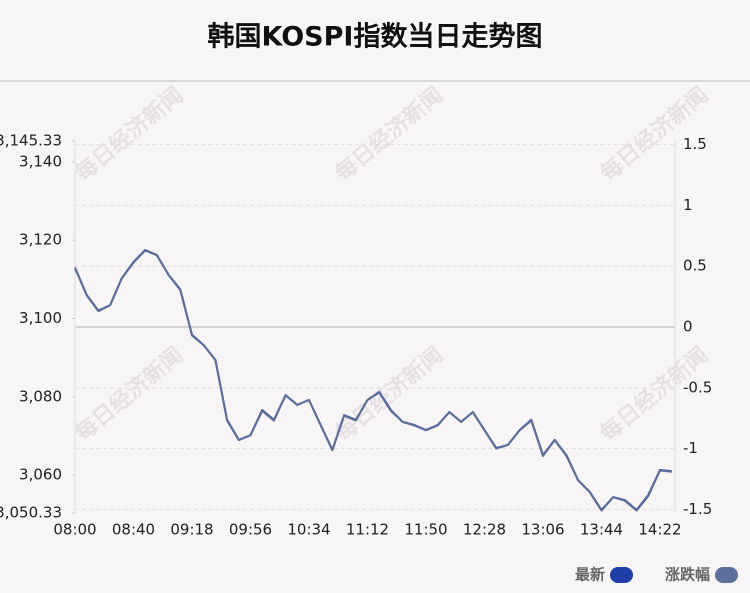 The width and height of the screenshot is (750, 593). Describe the element at coordinates (40, 318) in the screenshot. I see `y-tick-label: 3,100` at that location.